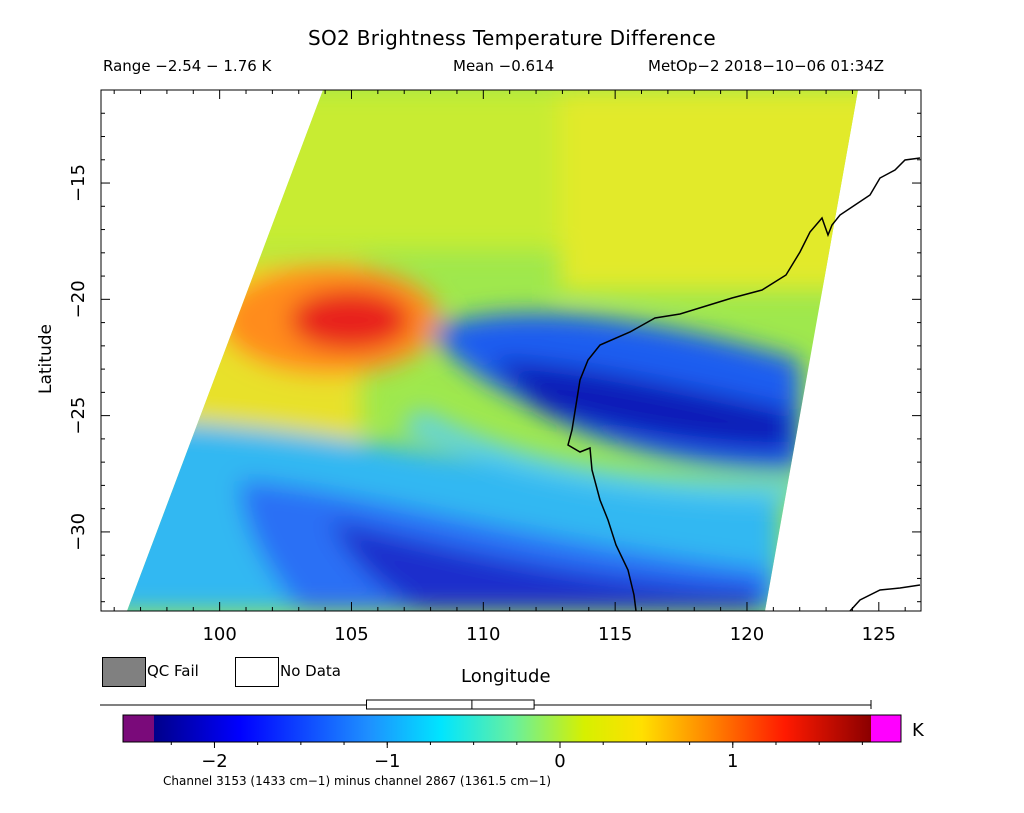 The width and height of the screenshot is (1024, 813). I want to click on y-tick-label: −20, so click(78, 299).